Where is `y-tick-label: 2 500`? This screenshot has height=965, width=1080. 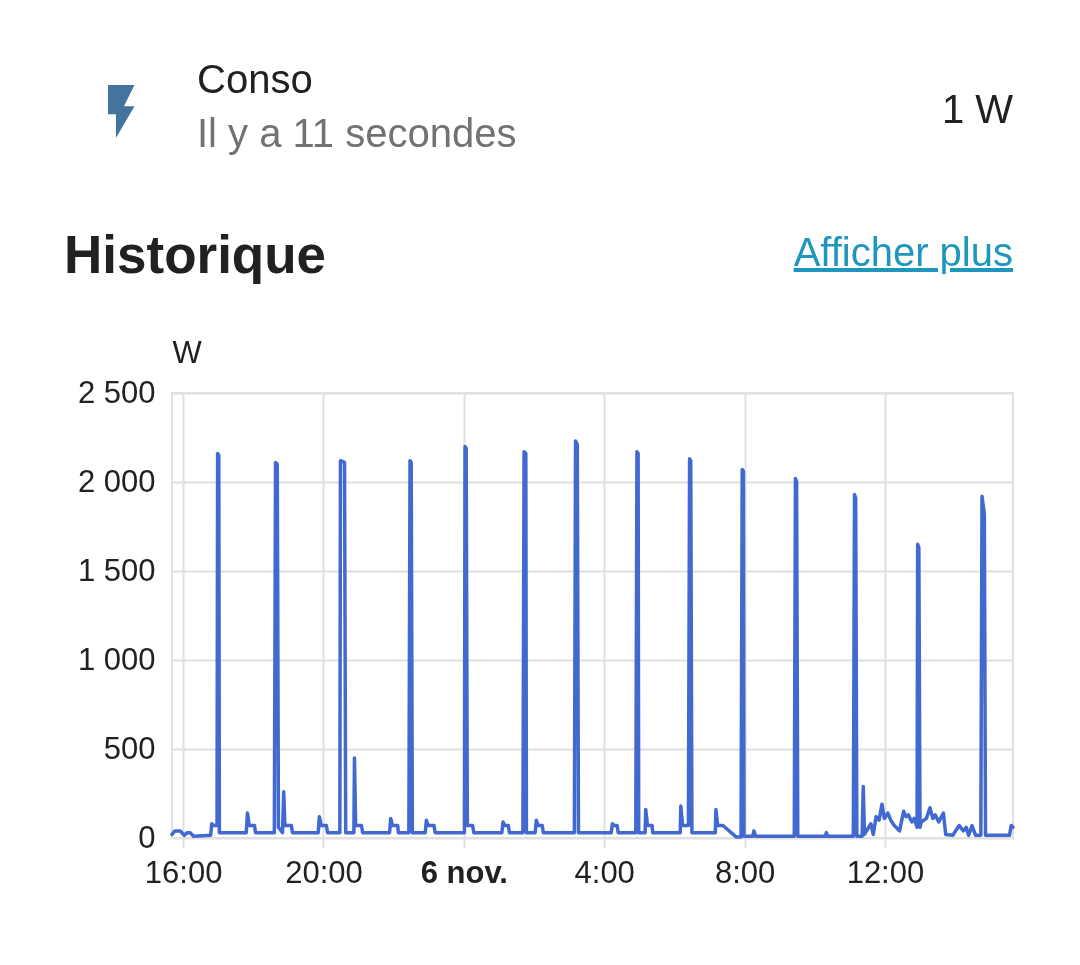
y-tick-label: 2 500 is located at coordinates (116, 392).